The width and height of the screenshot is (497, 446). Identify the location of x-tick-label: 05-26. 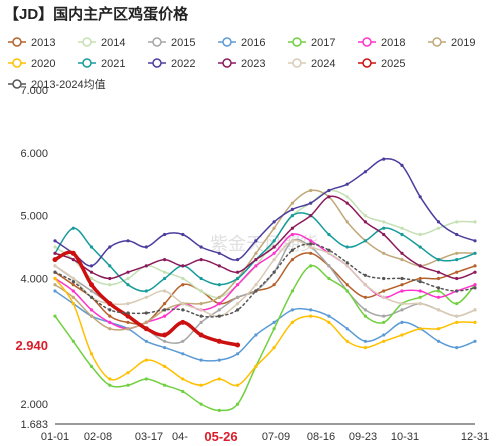
(220, 436).